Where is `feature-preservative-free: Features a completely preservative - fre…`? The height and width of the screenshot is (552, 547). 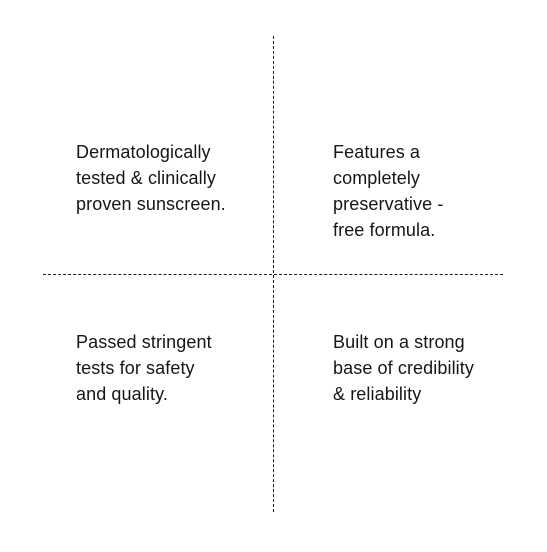
feature-preservative-free: Features a completely preservative - fre… is located at coordinates (388, 191).